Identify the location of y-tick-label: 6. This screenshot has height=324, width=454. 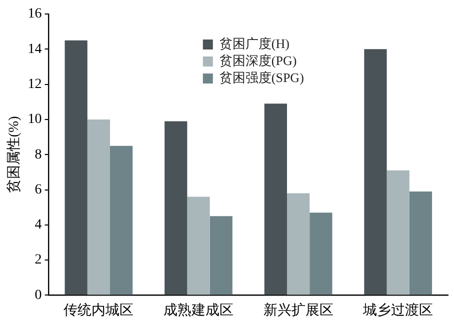
(38, 190).